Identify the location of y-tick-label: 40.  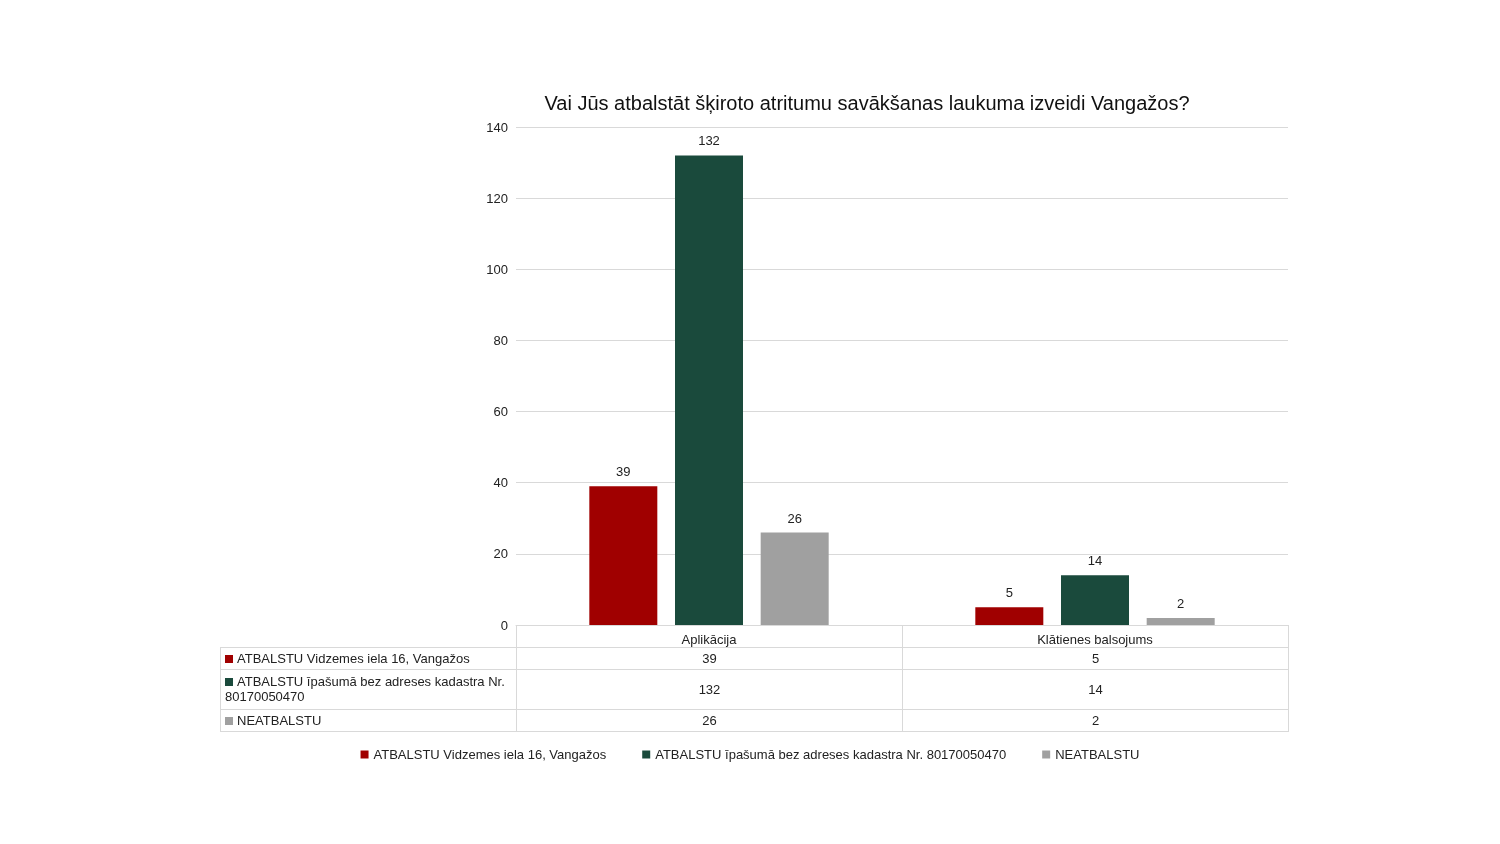
(500, 483).